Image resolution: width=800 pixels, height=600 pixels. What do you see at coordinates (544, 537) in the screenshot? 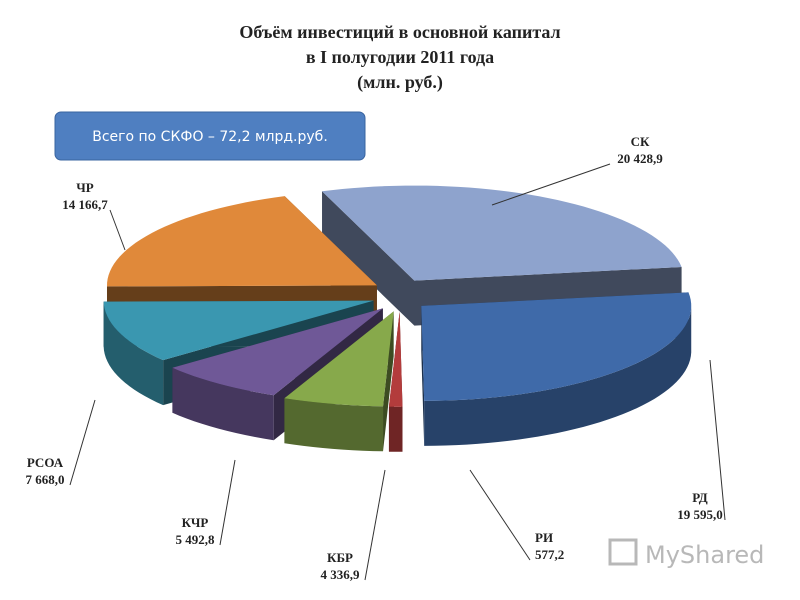
I see `category-label: РИ` at bounding box center [544, 537].